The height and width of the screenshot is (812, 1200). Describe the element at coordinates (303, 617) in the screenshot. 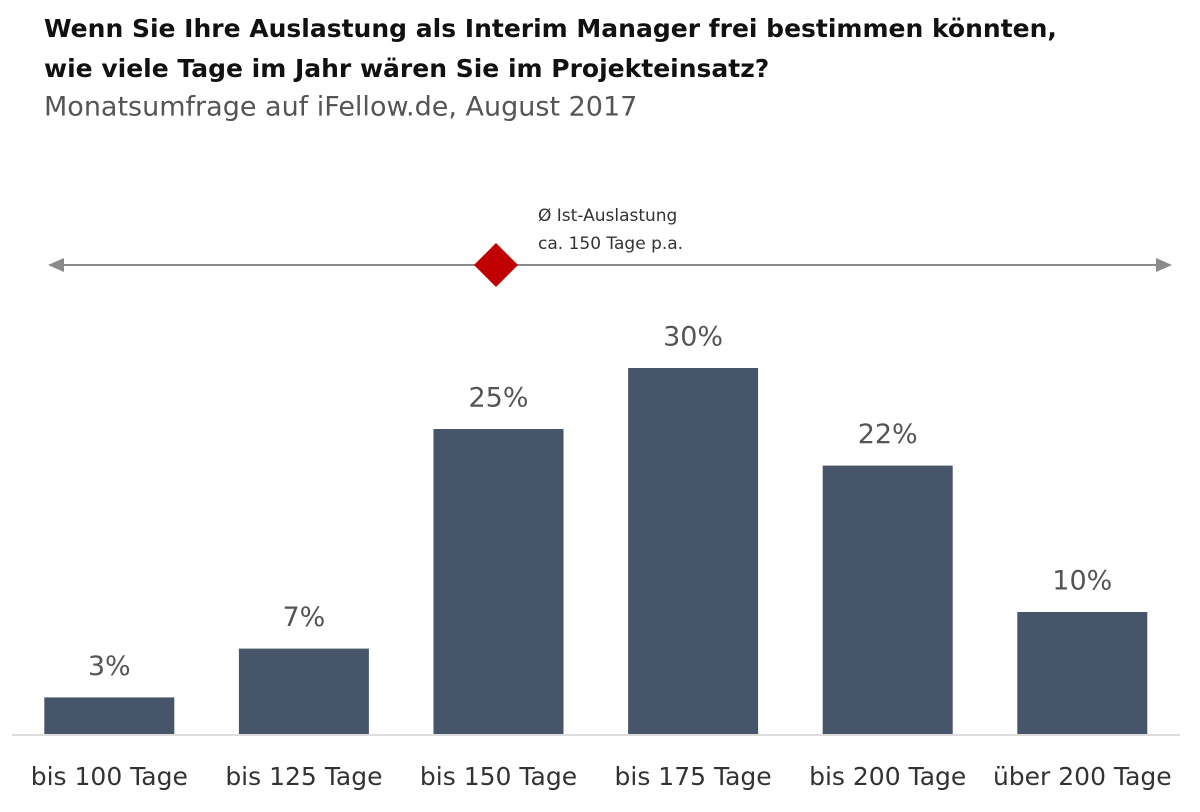

I see `value-label: 7%` at that location.